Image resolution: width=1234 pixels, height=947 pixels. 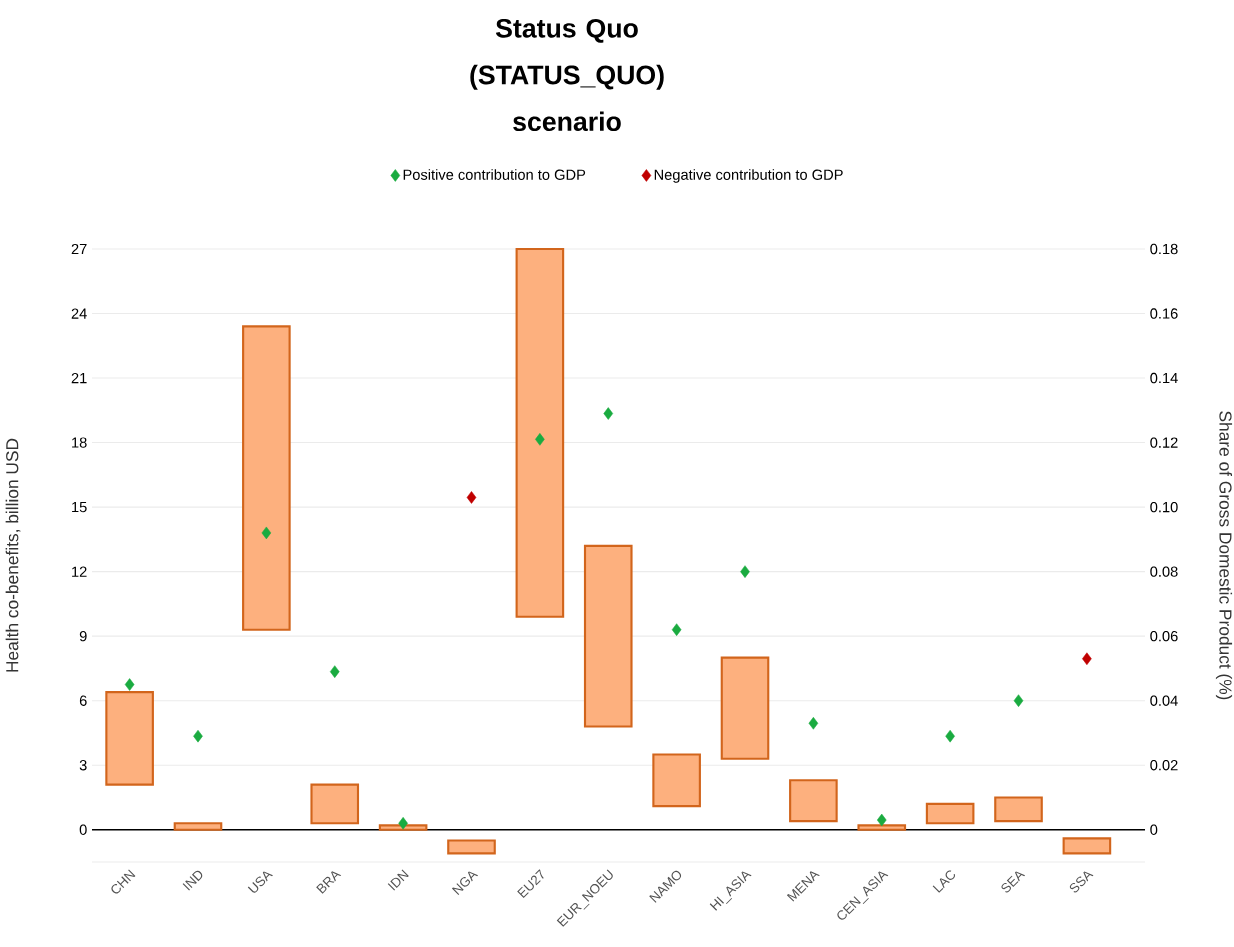 What do you see at coordinates (79, 249) in the screenshot?
I see `y-tick-label: 27` at bounding box center [79, 249].